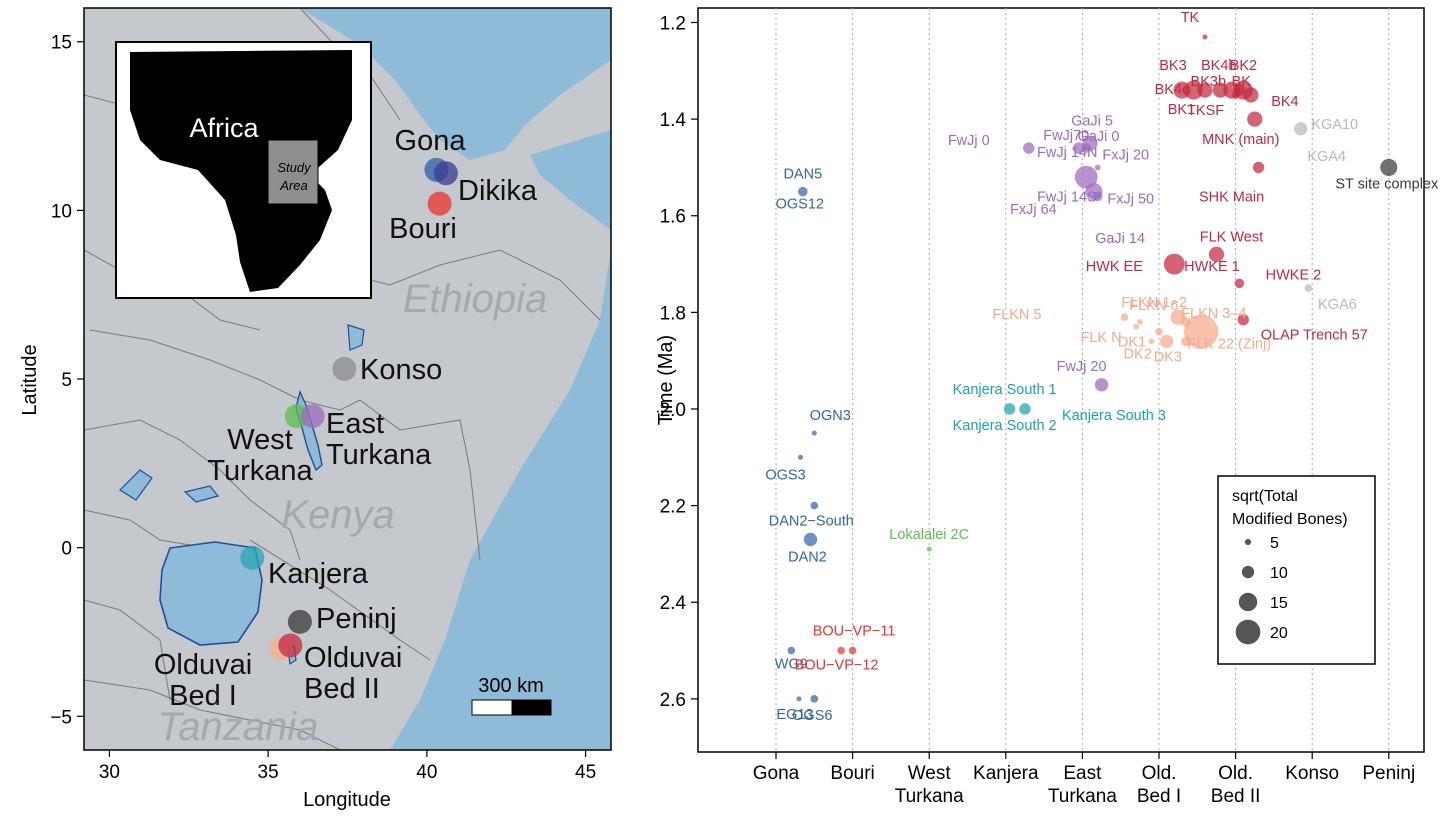  Describe the element at coordinates (1235, 773) in the screenshot. I see `category-label-old-bed-ii: Old.` at that location.